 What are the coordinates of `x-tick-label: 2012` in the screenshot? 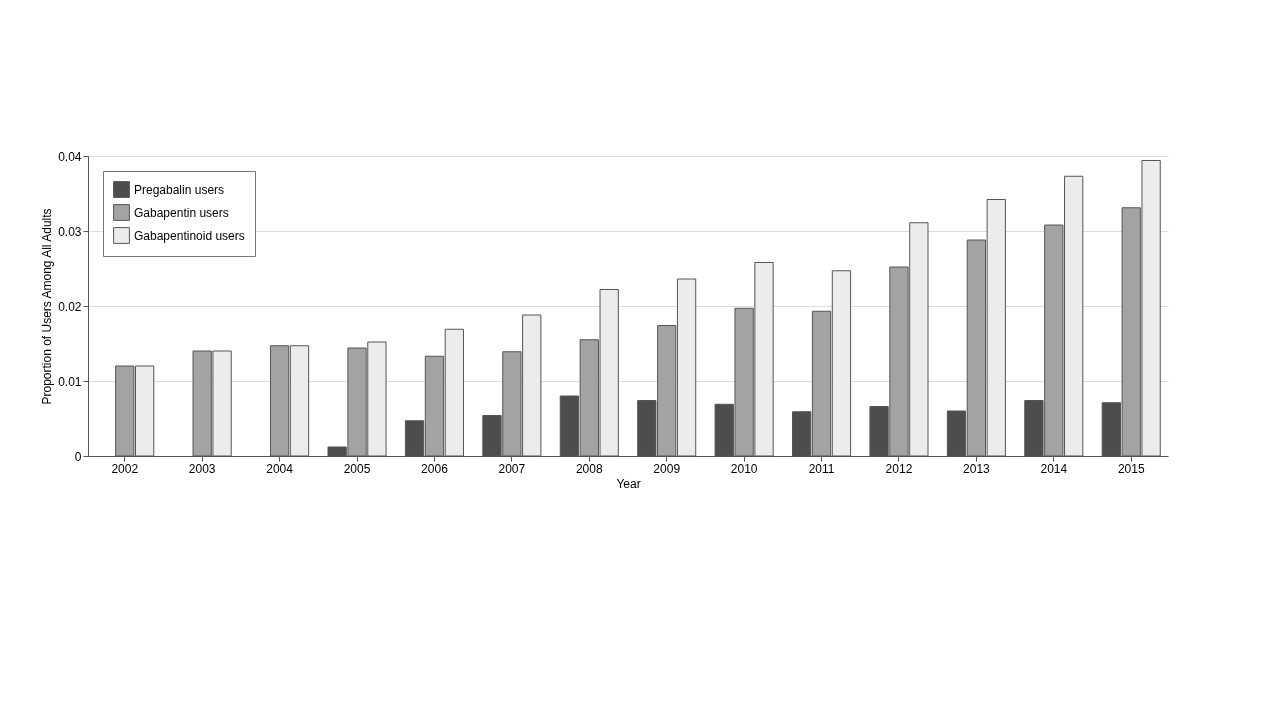 It's located at (899, 468).